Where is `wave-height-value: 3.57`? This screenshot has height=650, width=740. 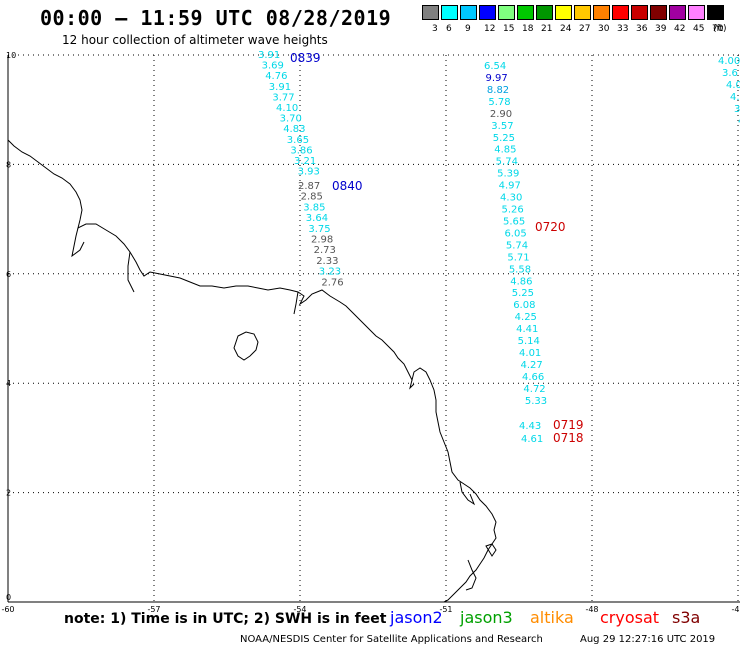
wave-height-value: 3.57 is located at coordinates (502, 126).